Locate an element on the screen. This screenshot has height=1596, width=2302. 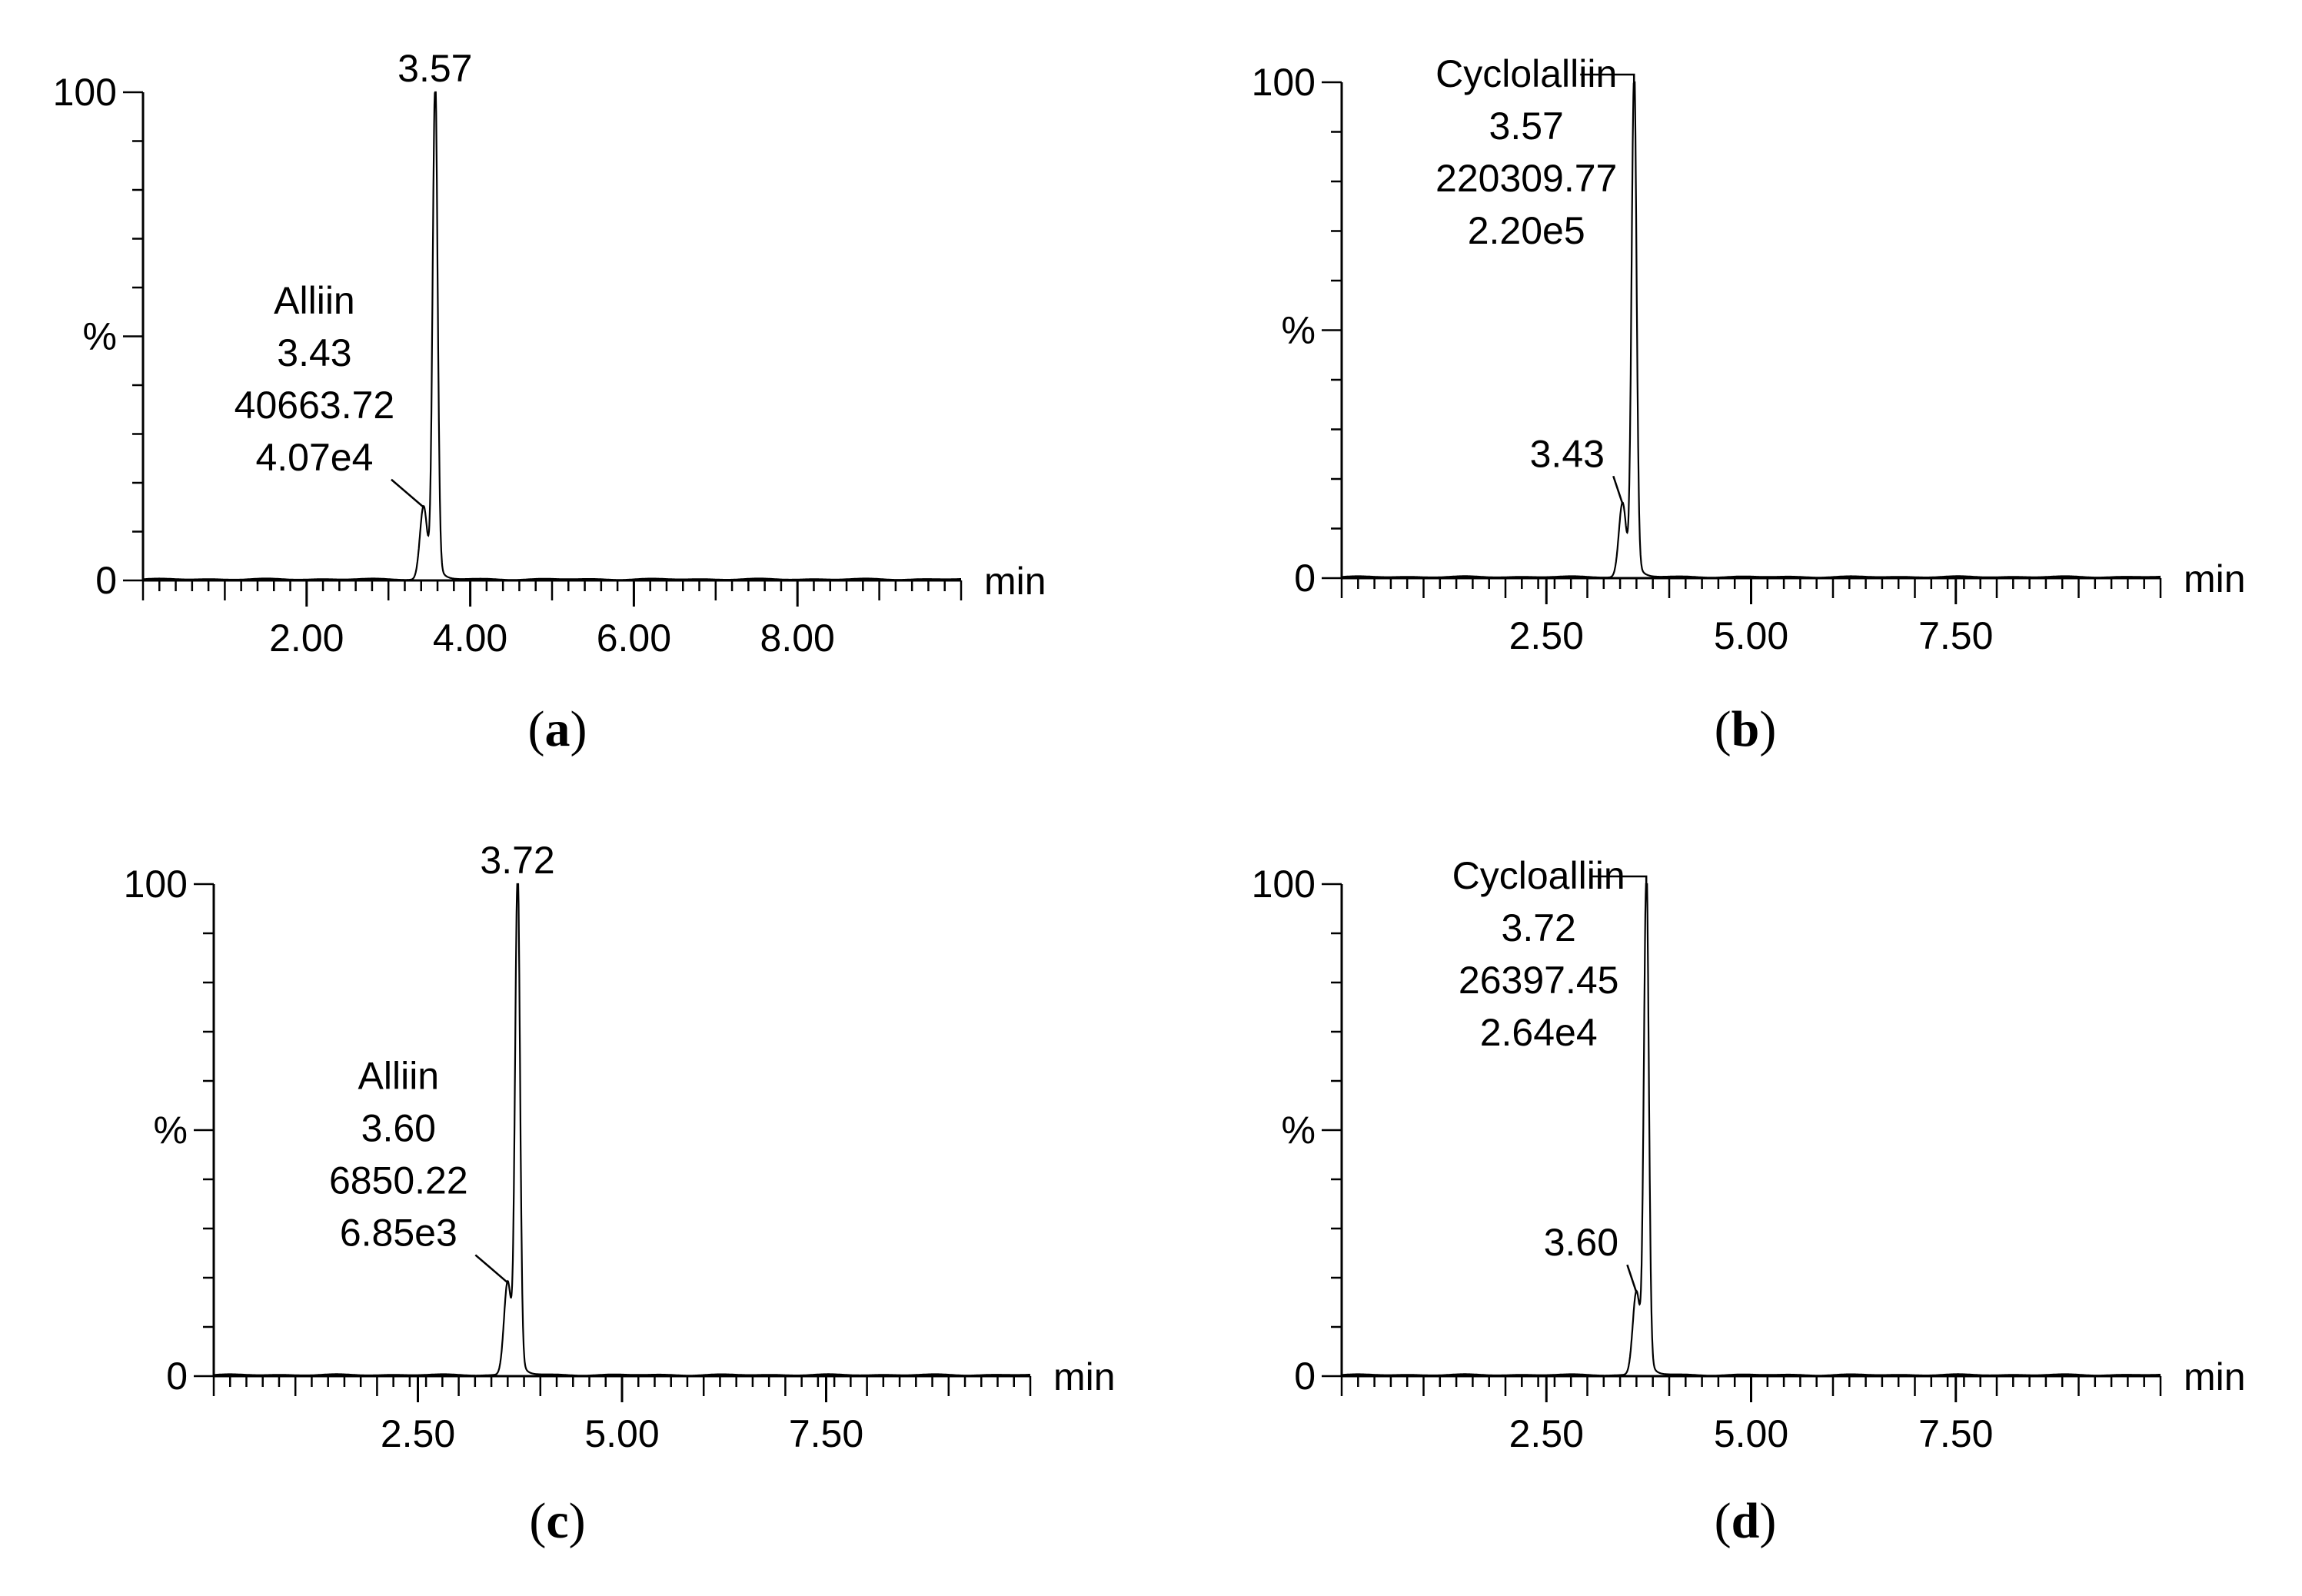
panel-caption-letter: d is located at coordinates (1745, 1521).